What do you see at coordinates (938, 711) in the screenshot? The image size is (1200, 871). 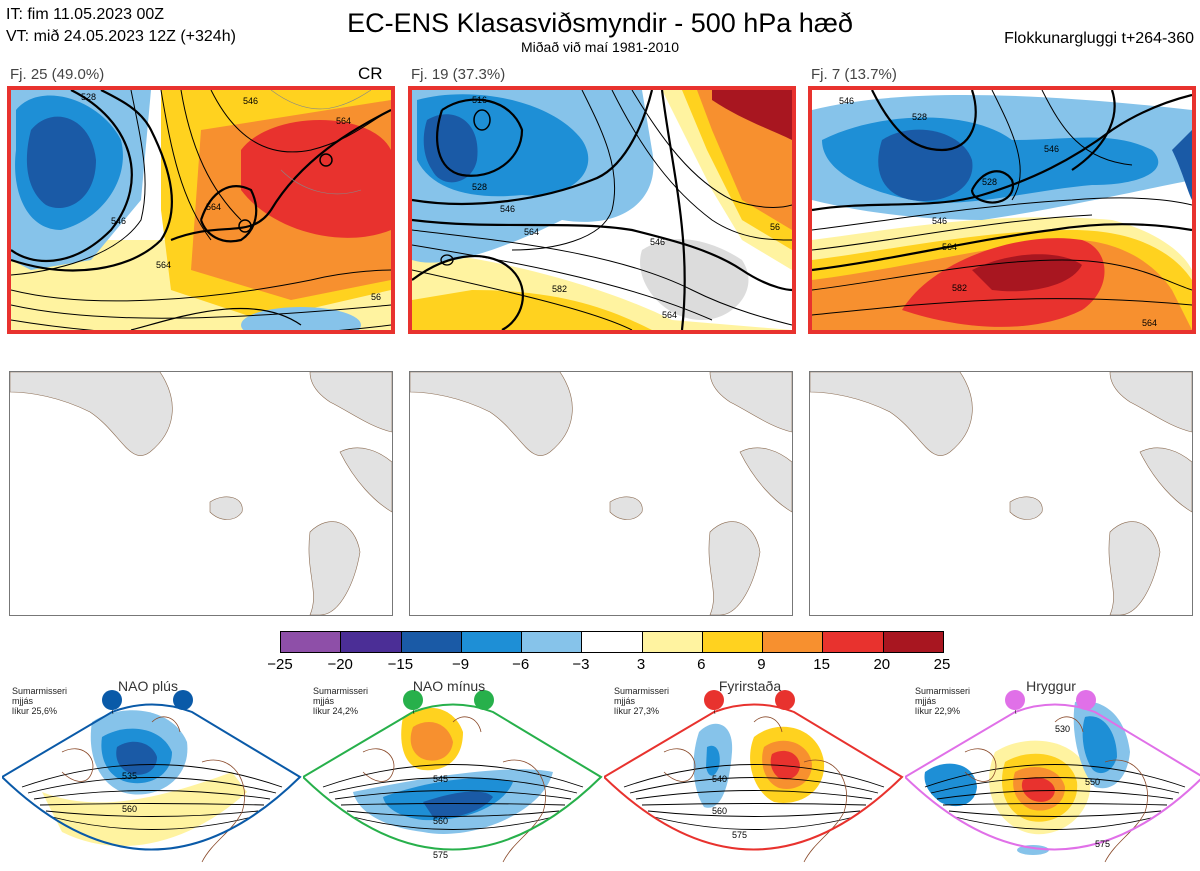 I see `regime-prob: líkur 22,9%` at bounding box center [938, 711].